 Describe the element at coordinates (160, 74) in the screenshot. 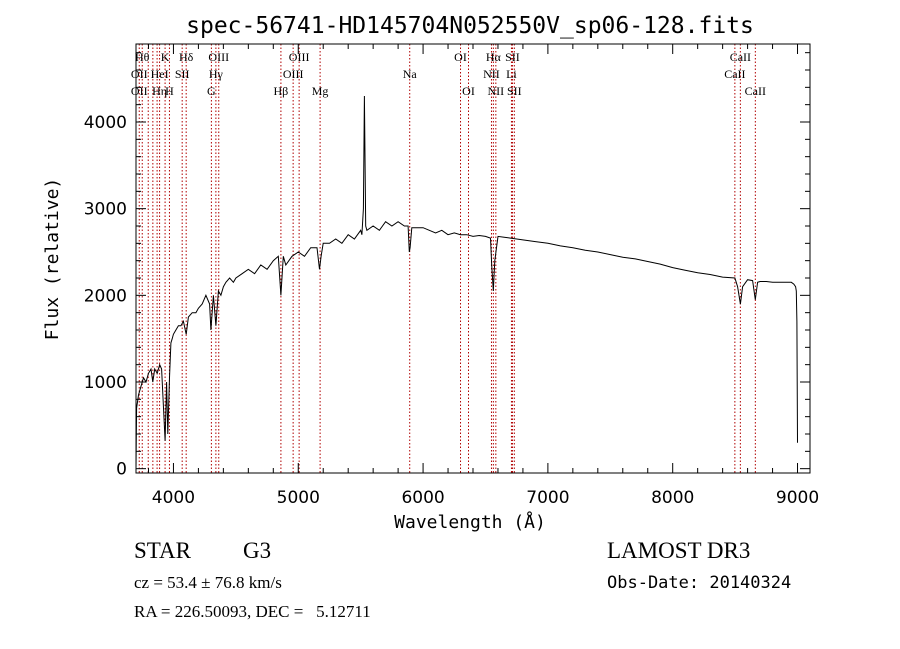

I see `line-label: HeI` at that location.